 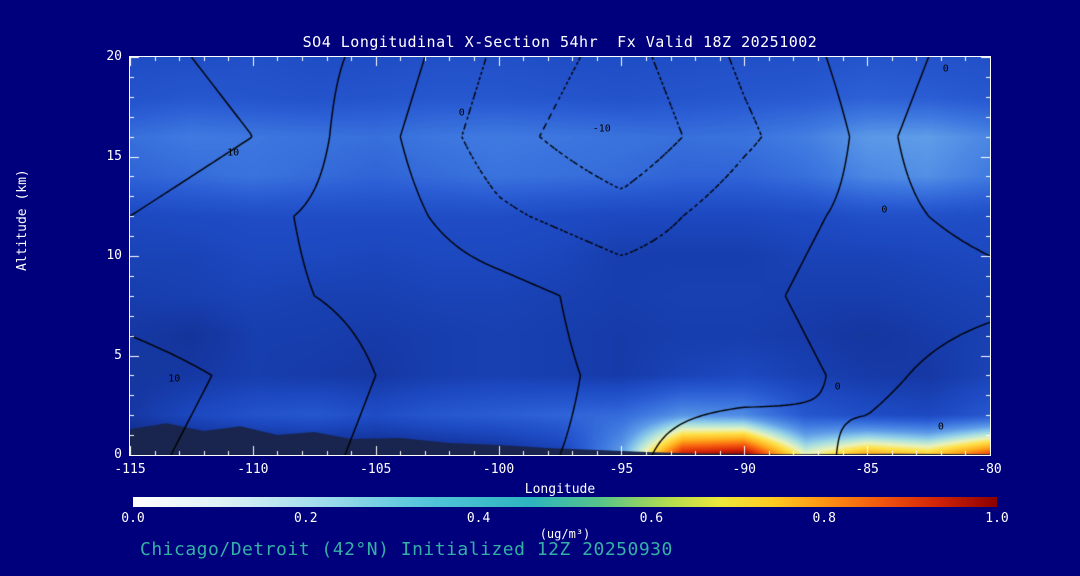 I want to click on x-tick-label: -95, so click(x=621, y=469).